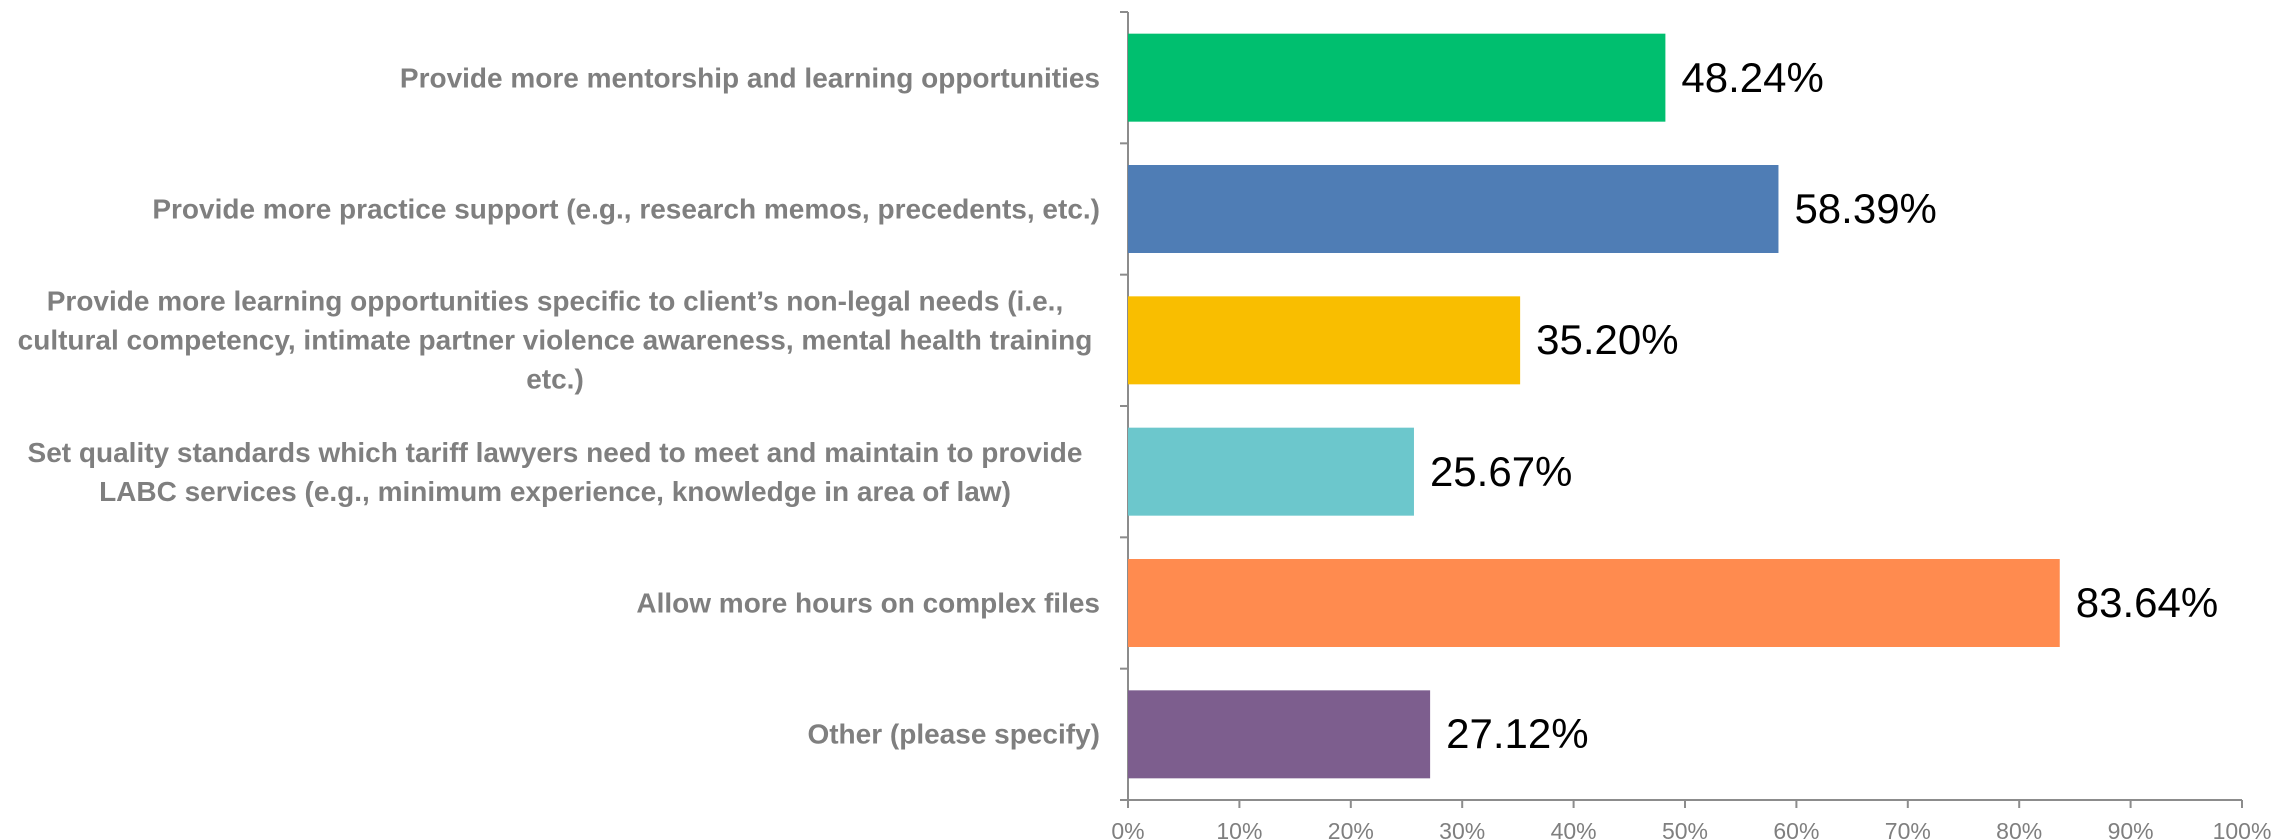 This screenshot has height=839, width=2287. What do you see at coordinates (1350, 828) in the screenshot?
I see `x-tick-label: 20%` at bounding box center [1350, 828].